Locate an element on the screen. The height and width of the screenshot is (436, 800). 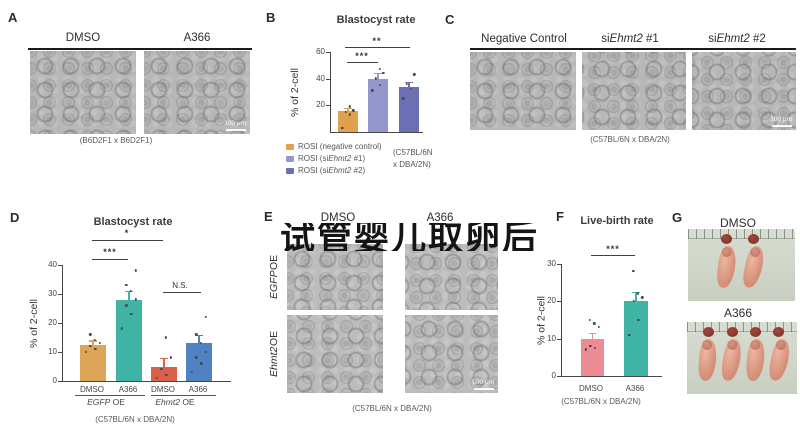
panel-f-caption: (C57BL/6N x DBA/2N) is located at coordinates (601, 401).